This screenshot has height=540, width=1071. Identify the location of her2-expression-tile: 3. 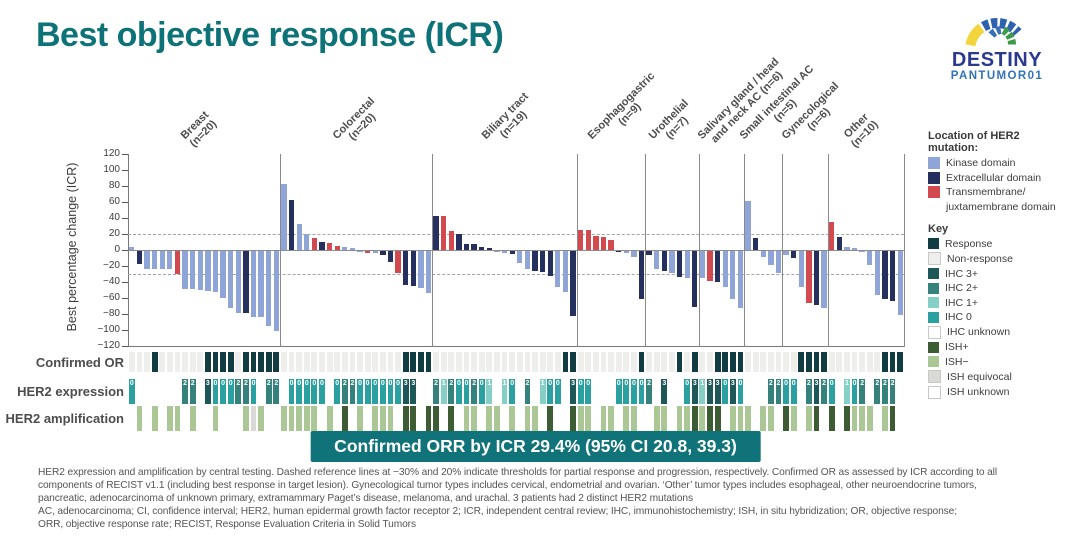
(207, 391).